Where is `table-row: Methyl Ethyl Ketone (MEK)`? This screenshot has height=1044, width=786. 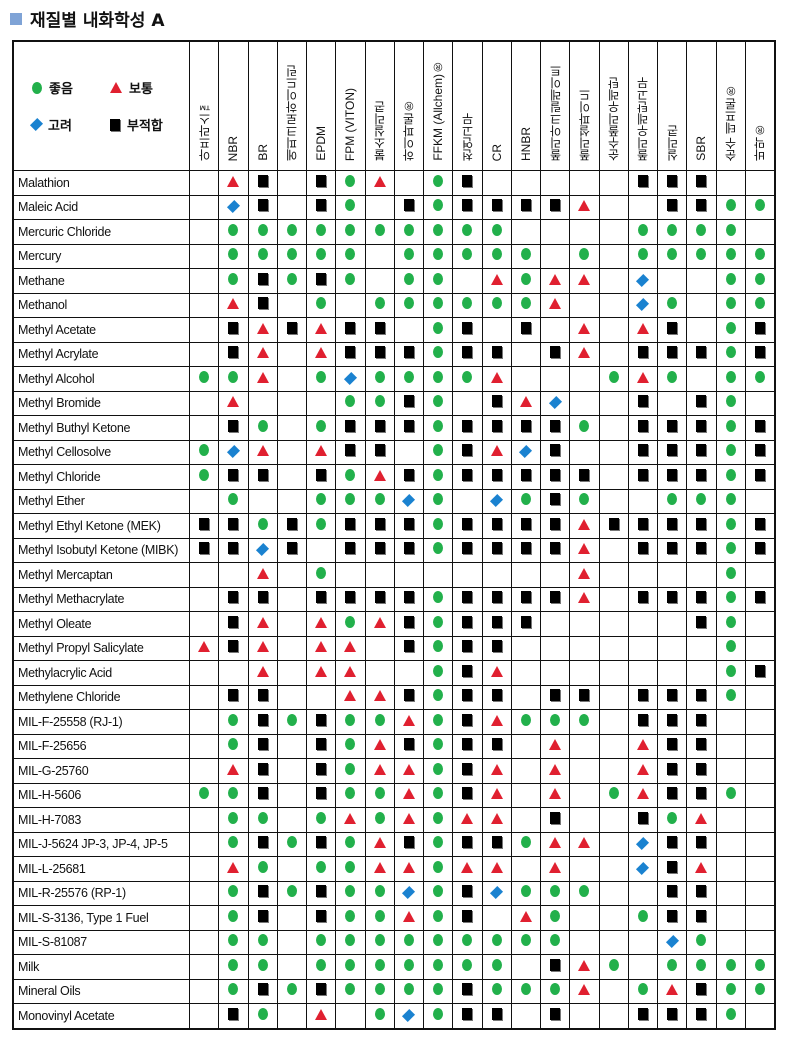
table-row: Methyl Ethyl Ketone (MEK) is located at coordinates (394, 526).